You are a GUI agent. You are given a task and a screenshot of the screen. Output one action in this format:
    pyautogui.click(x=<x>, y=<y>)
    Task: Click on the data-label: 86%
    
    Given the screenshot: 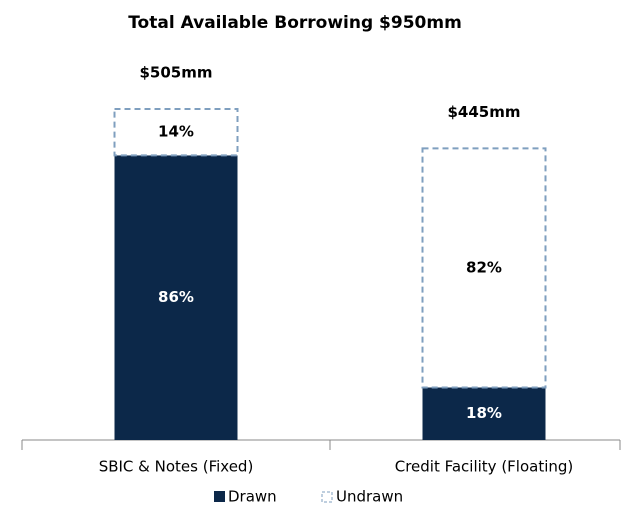 What is the action you would take?
    pyautogui.click(x=176, y=297)
    